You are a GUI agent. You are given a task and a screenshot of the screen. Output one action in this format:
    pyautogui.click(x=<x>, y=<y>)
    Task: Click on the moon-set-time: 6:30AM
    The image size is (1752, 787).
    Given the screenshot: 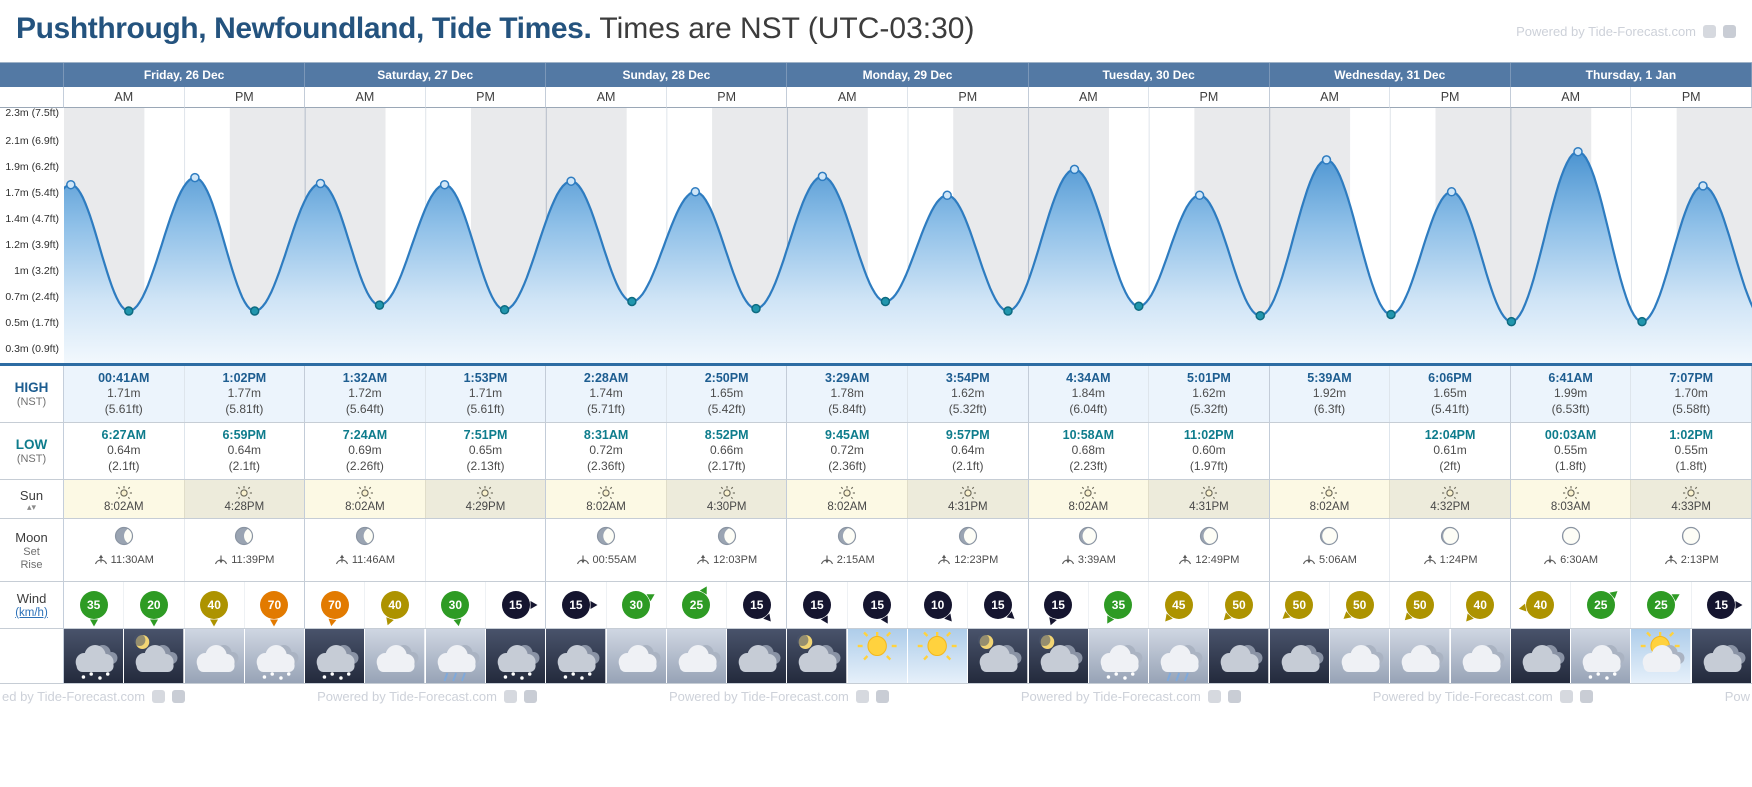 What is the action you would take?
    pyautogui.click(x=1579, y=560)
    